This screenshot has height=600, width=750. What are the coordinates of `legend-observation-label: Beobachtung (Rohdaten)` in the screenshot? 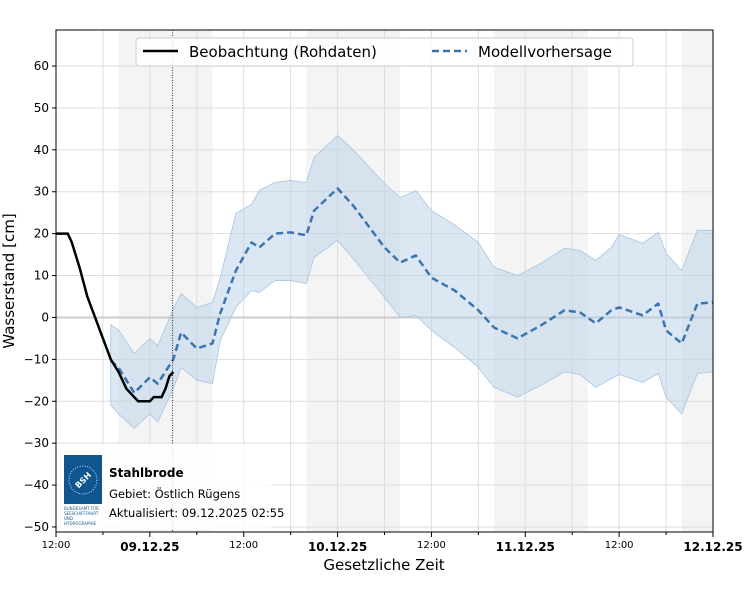 It's located at (283, 52).